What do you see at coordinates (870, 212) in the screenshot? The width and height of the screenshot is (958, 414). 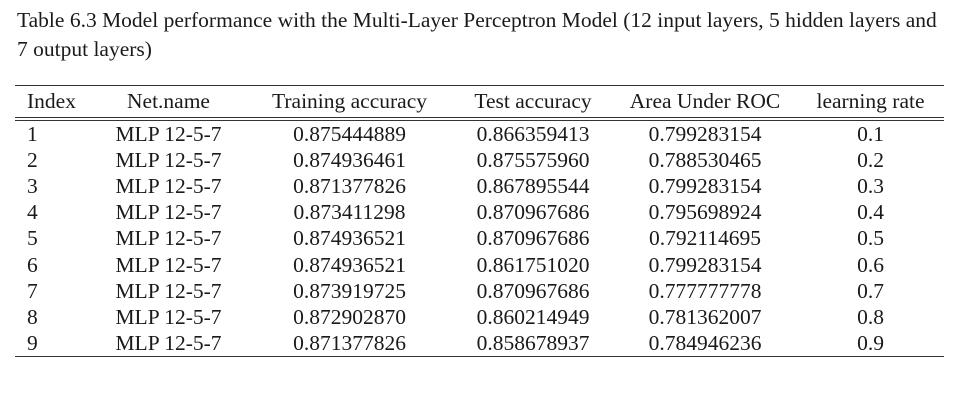 I see `cell-learning-rate: 0.4` at bounding box center [870, 212].